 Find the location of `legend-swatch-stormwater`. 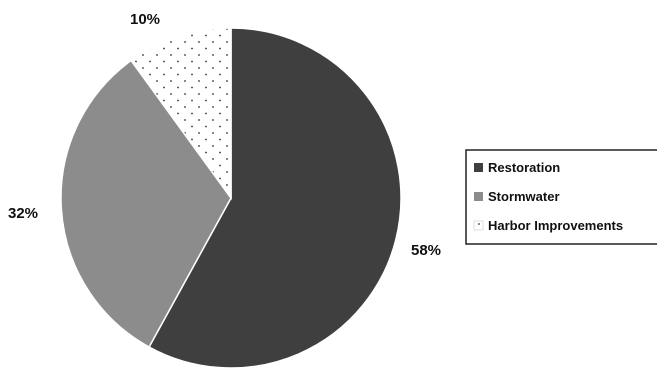

legend-swatch-stormwater is located at coordinates (478, 196).